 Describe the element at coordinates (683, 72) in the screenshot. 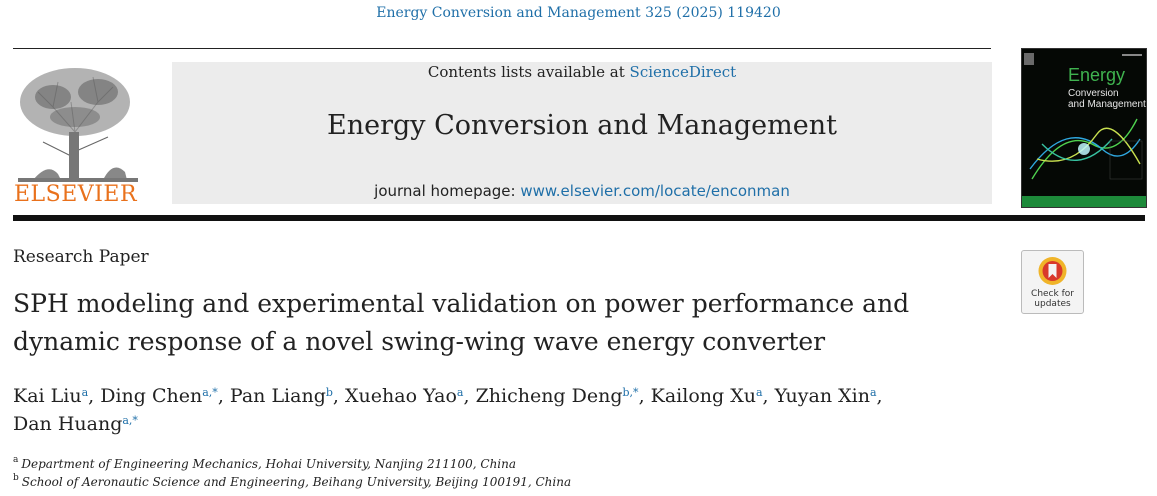

I see `sciencedirect-link: ScienceDirect` at that location.